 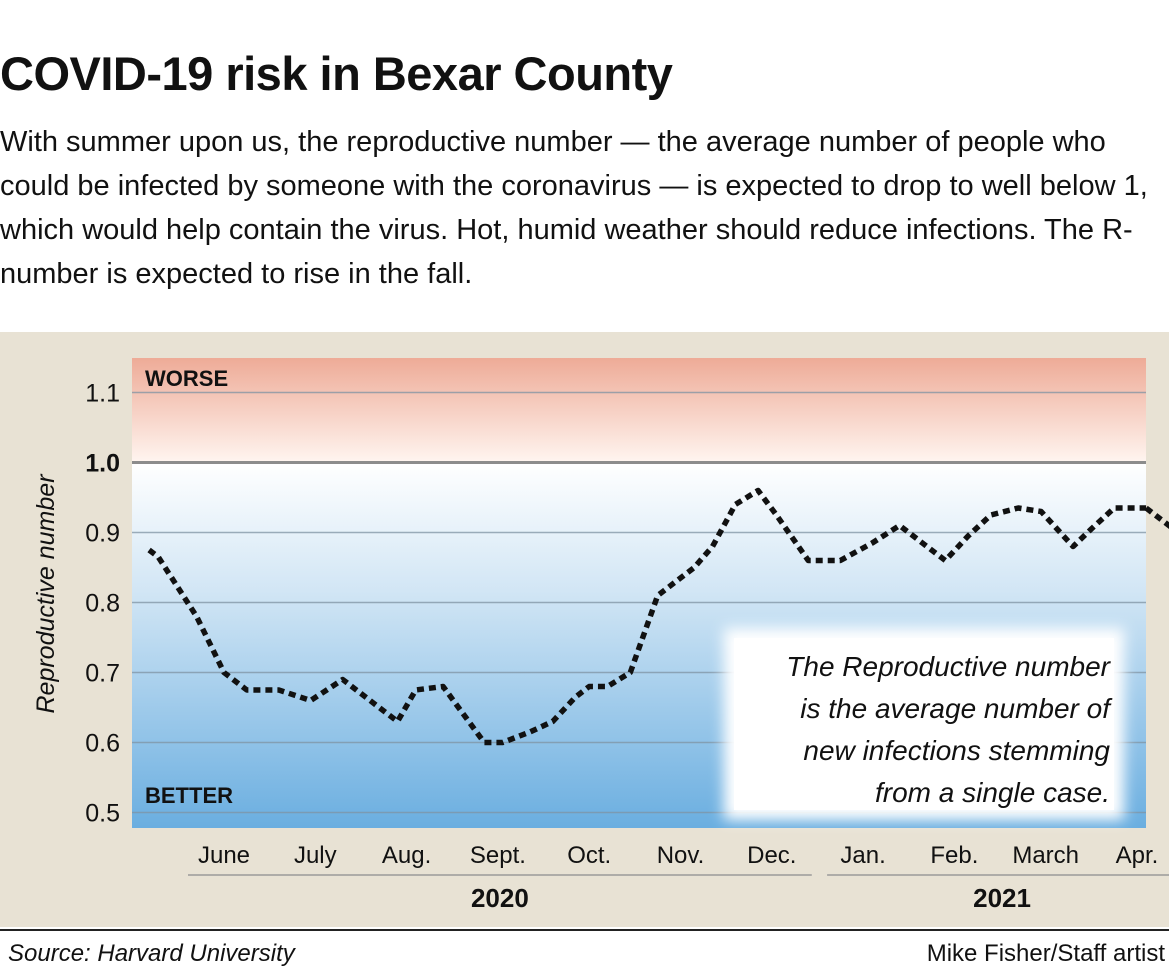 I want to click on artist-credit: Mike Fisher/Staff artist, so click(x=1045, y=953).